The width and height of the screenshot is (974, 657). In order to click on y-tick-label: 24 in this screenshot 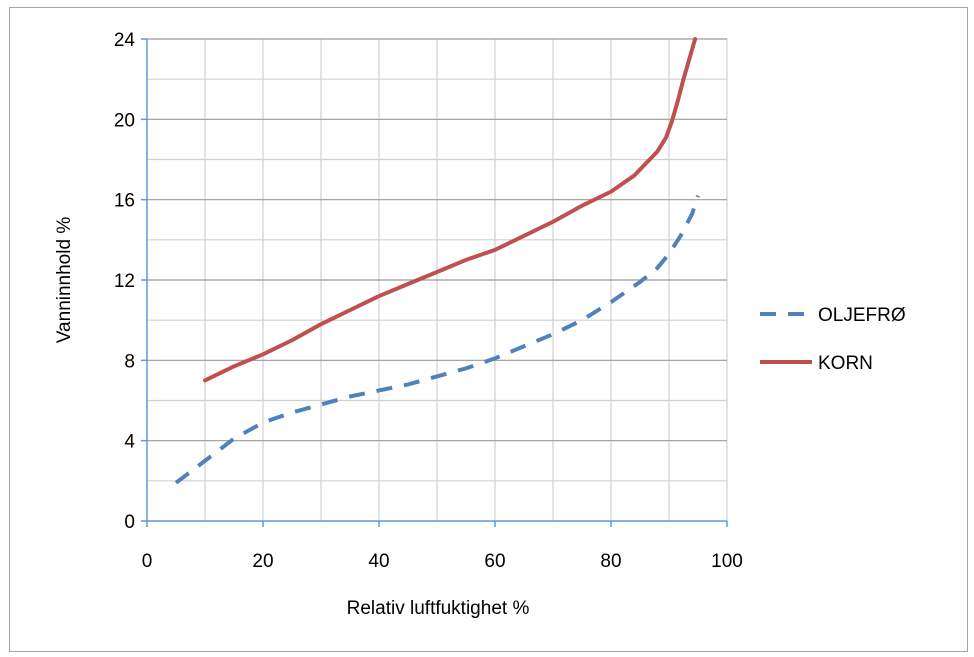, I will do `click(125, 40)`.